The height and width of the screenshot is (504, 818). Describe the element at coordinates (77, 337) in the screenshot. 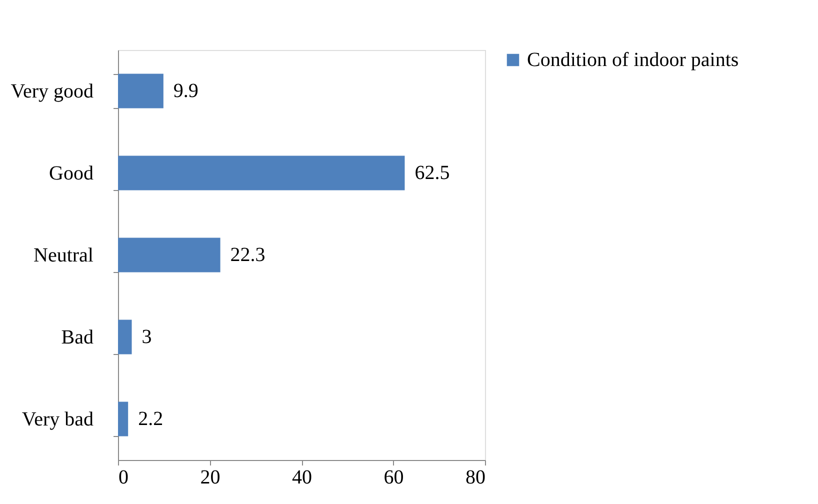

I see `y-tick-label: Bad` at that location.